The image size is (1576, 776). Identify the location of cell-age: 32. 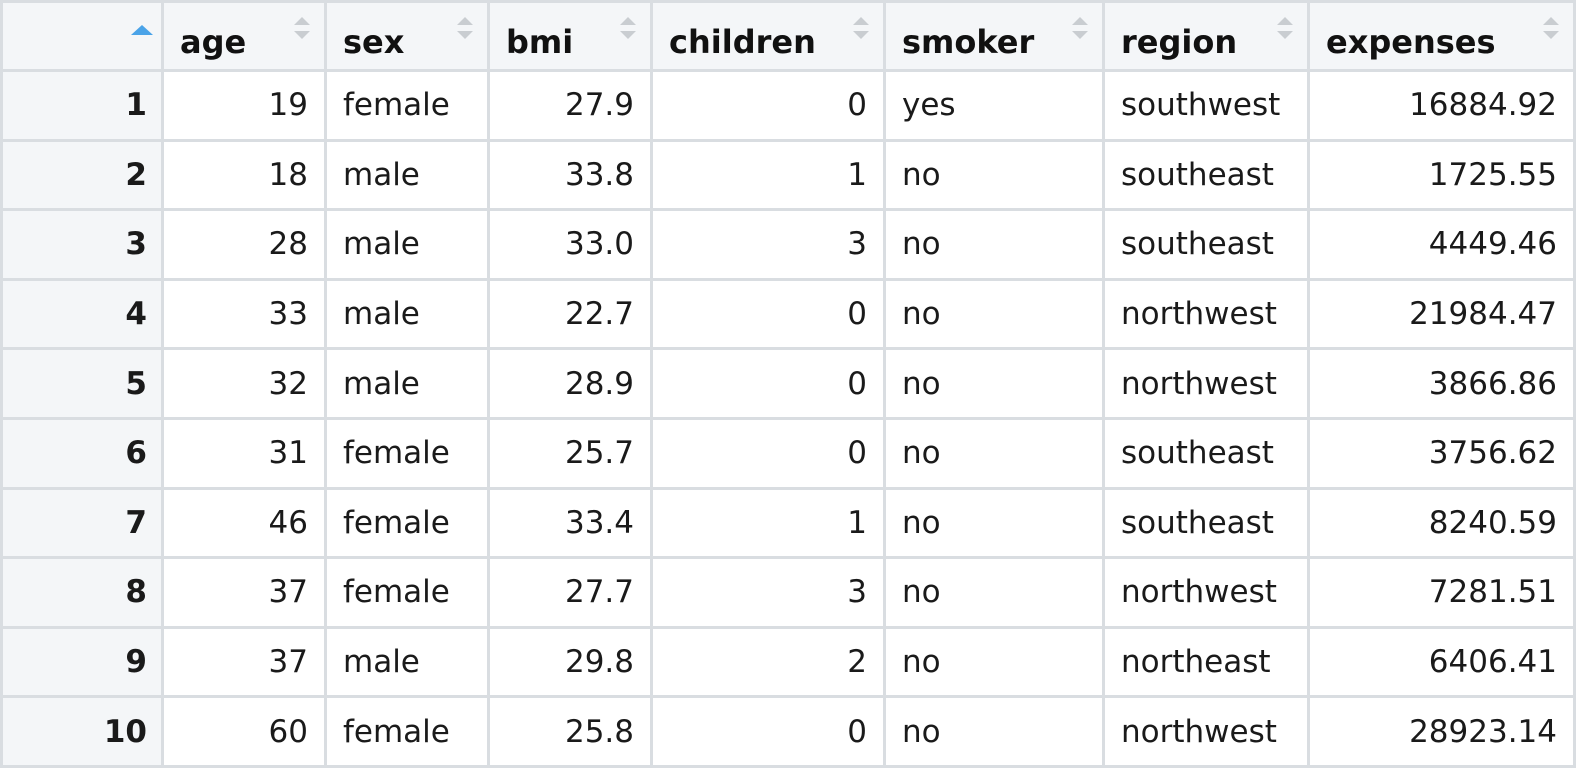
(245, 385).